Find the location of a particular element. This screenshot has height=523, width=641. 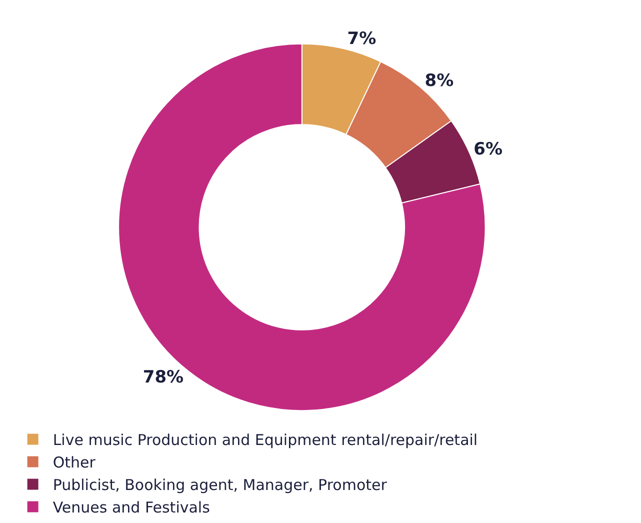

data-label: 78% is located at coordinates (163, 378).